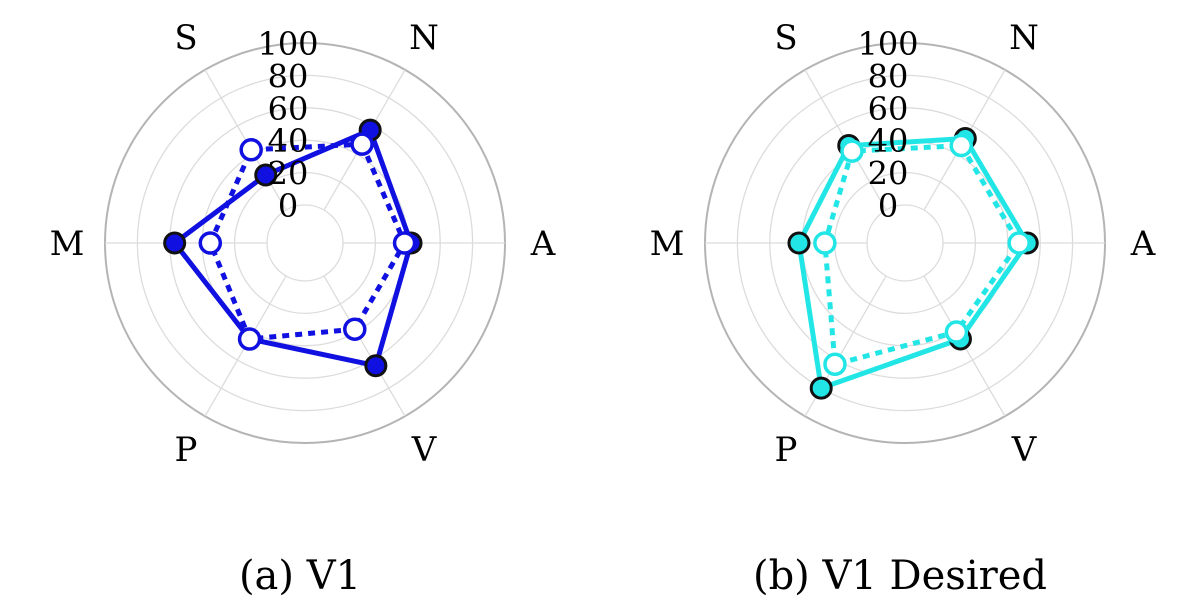  What do you see at coordinates (900, 576) in the screenshot?
I see `caption-b: (b) V1 Desired` at bounding box center [900, 576].